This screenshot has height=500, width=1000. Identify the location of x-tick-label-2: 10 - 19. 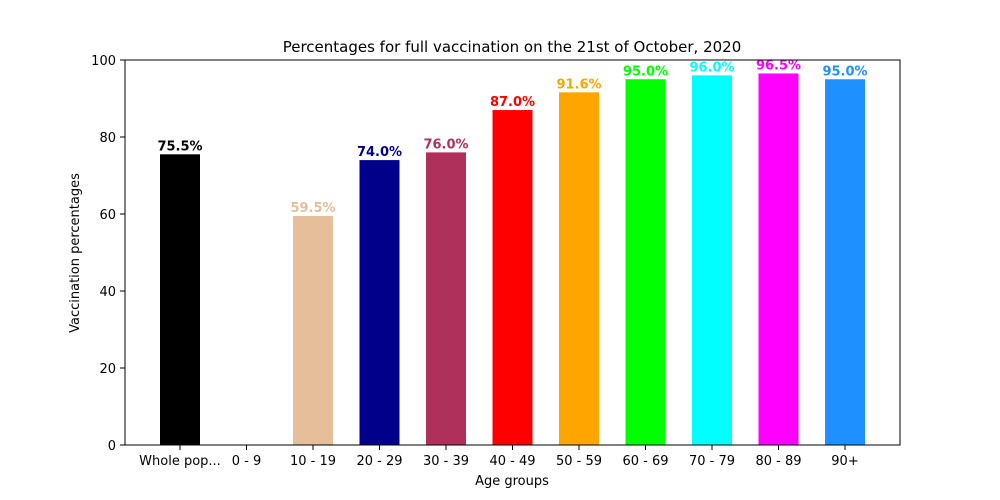
(313, 461).